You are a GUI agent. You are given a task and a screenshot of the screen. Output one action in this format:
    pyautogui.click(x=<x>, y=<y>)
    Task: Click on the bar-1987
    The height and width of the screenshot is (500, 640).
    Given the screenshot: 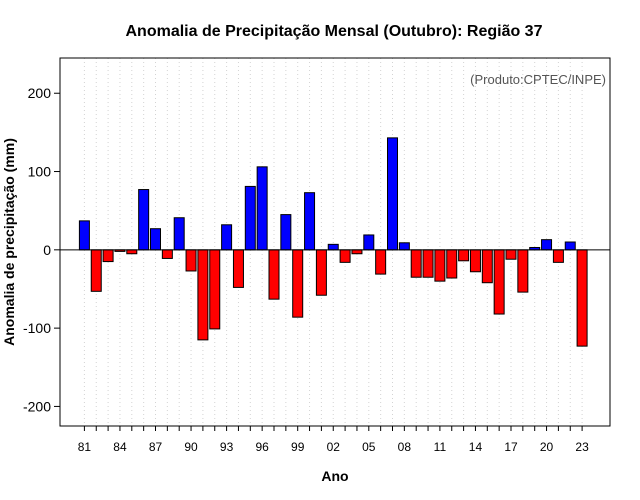 What is the action you would take?
    pyautogui.click(x=155, y=239)
    